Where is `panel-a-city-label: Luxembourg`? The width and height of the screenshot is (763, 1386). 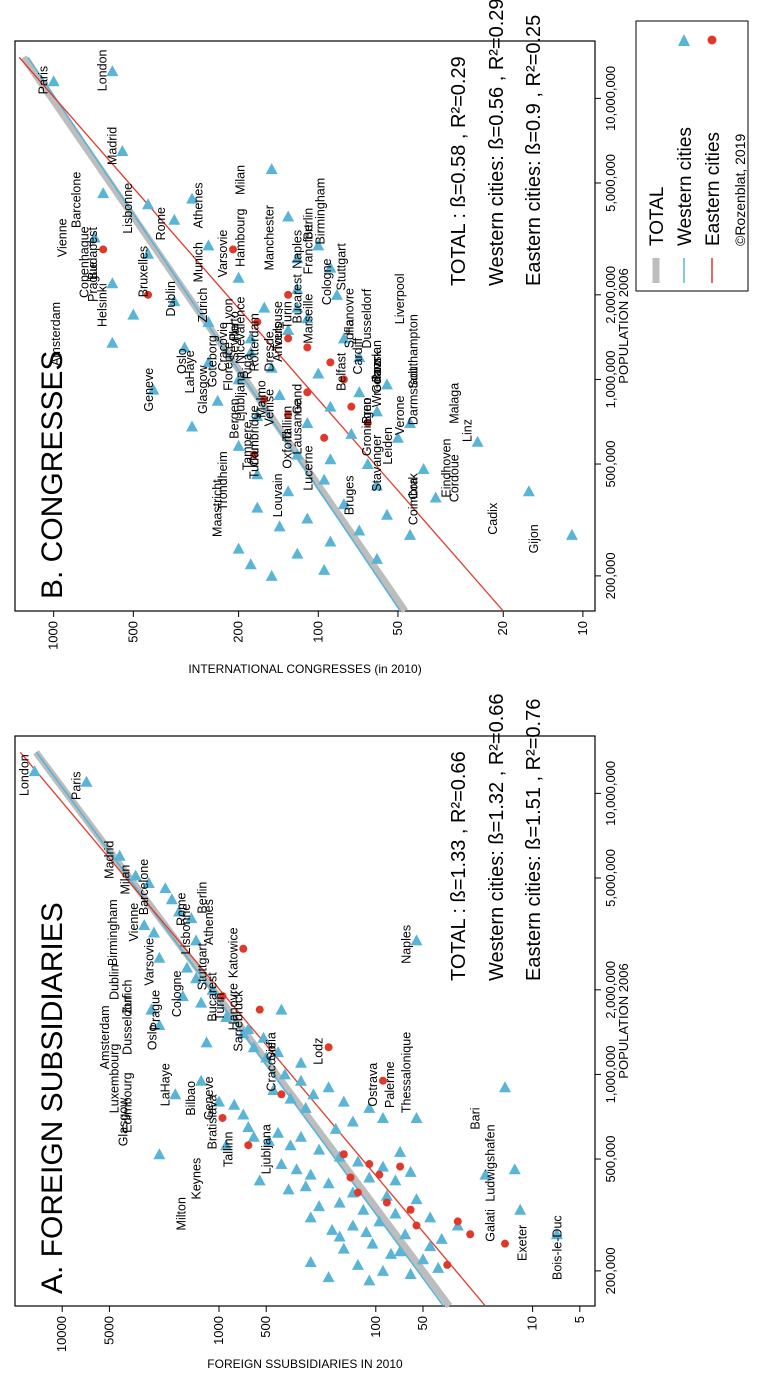 panel-a-city-label: Luxembourg is located at coordinates (115, 1079).